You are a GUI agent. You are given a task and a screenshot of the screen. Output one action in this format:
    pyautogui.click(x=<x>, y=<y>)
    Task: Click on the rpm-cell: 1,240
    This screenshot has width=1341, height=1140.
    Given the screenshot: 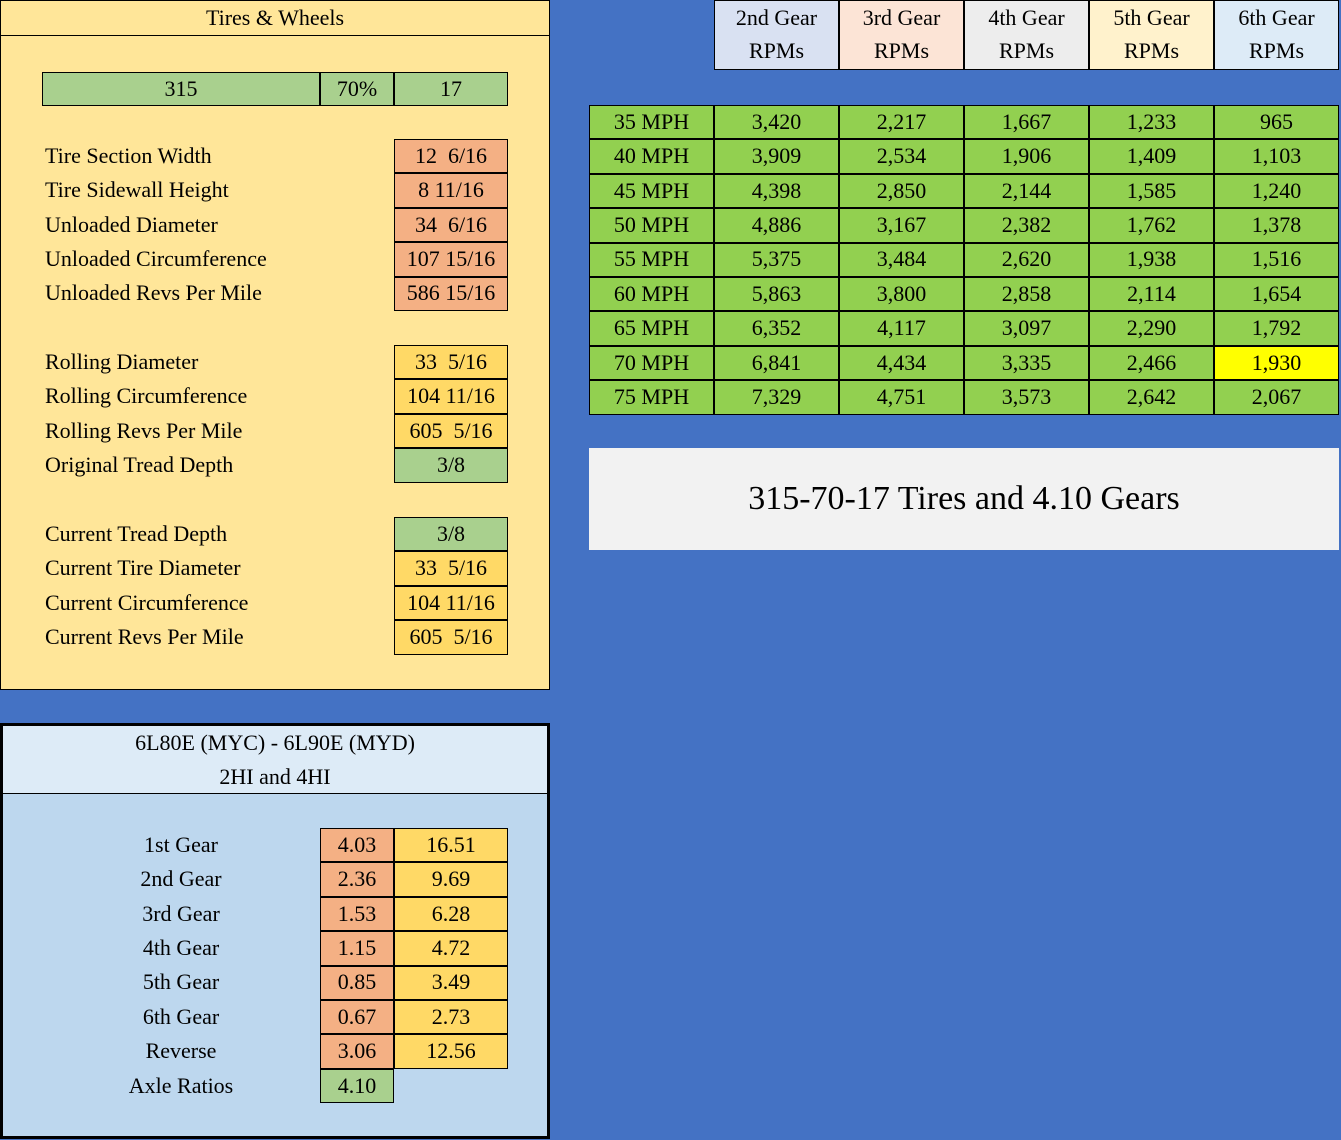 What is the action you would take?
    pyautogui.click(x=1276, y=191)
    